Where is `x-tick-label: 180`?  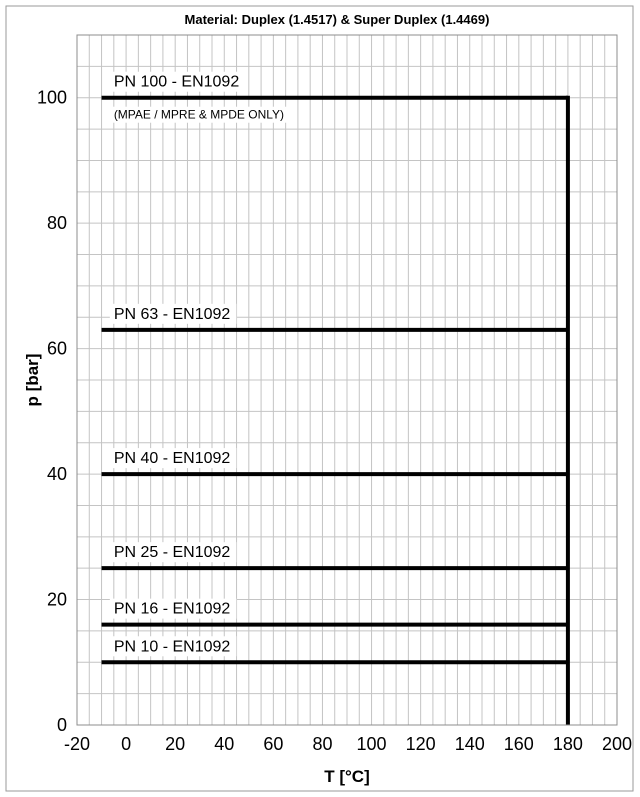
x-tick-label: 180 is located at coordinates (568, 744).